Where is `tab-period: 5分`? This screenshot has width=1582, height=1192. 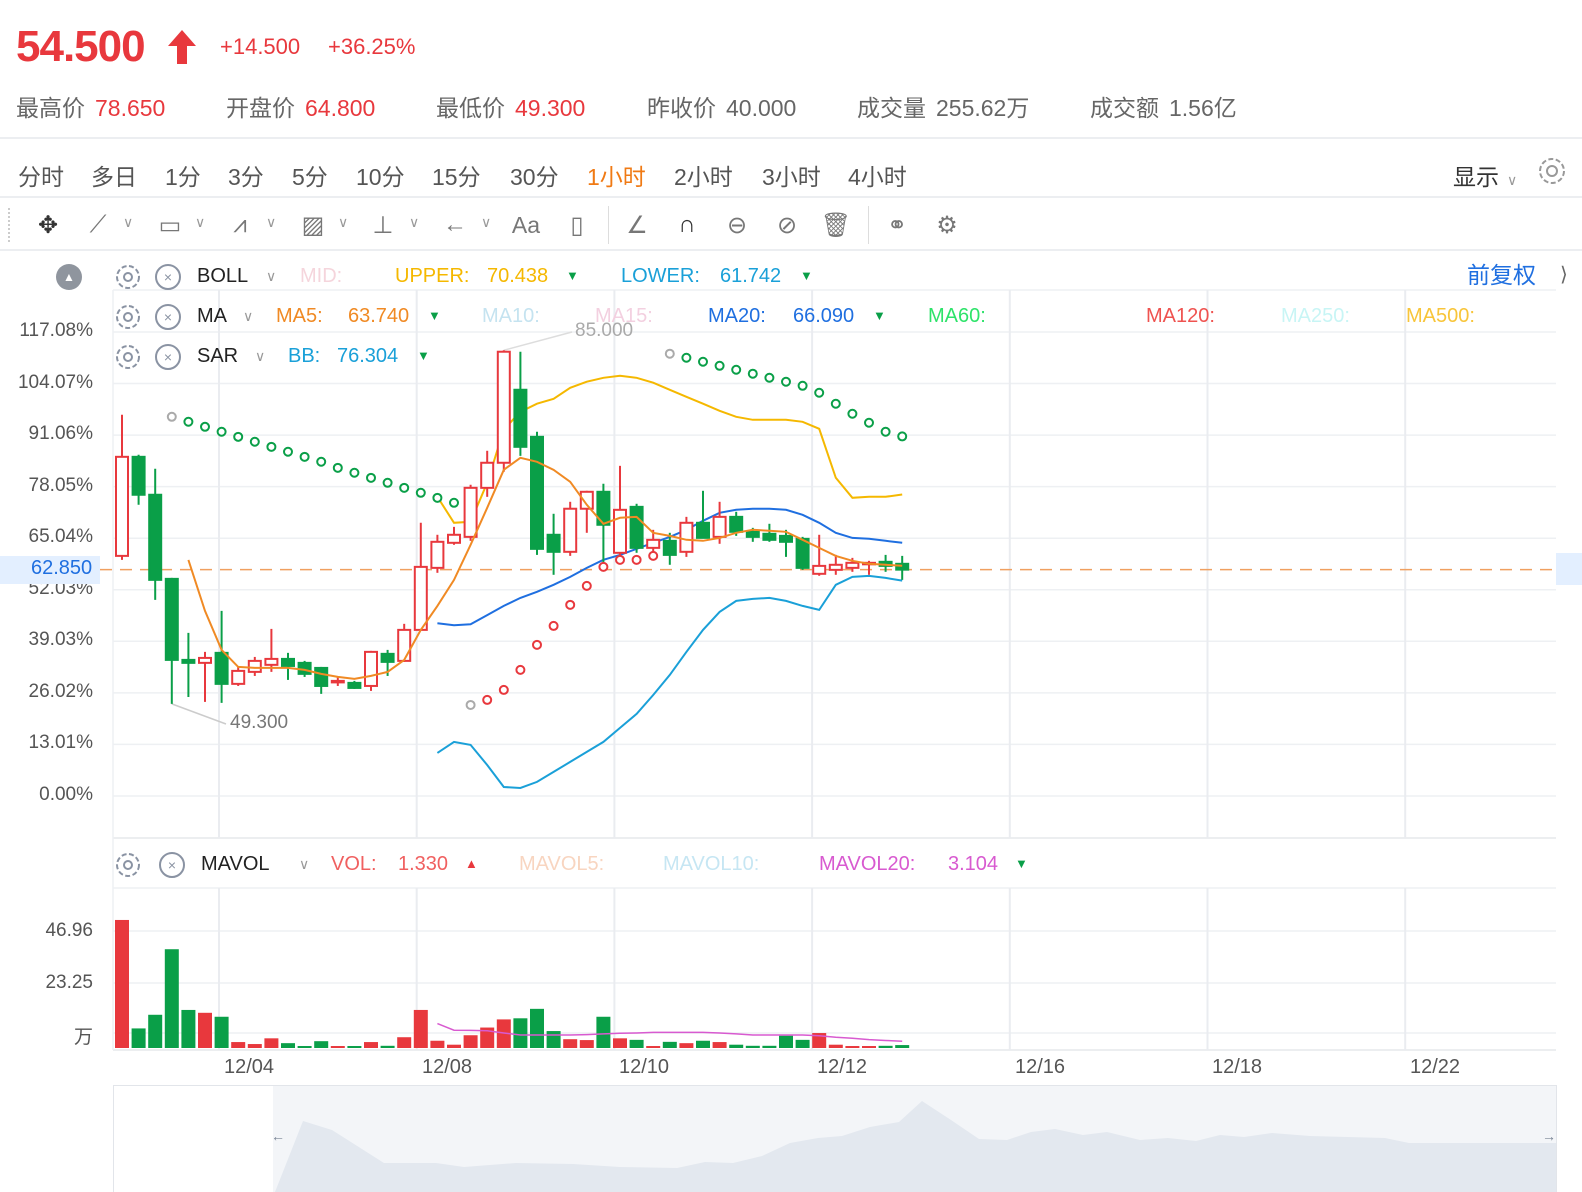
tab-period: 5分 is located at coordinates (310, 177).